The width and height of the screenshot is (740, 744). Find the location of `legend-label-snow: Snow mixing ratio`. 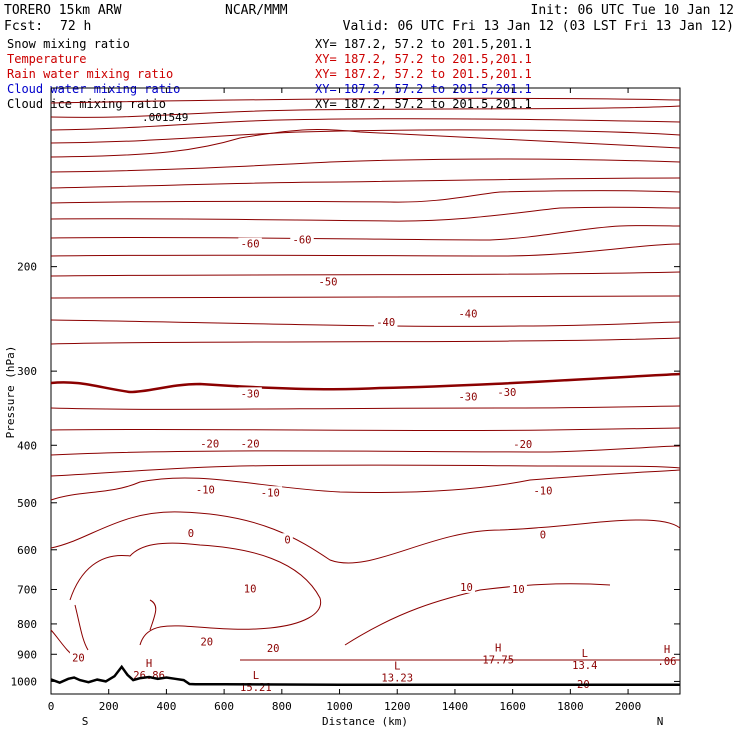

legend-label-snow: Snow mixing ratio is located at coordinates (68, 44).